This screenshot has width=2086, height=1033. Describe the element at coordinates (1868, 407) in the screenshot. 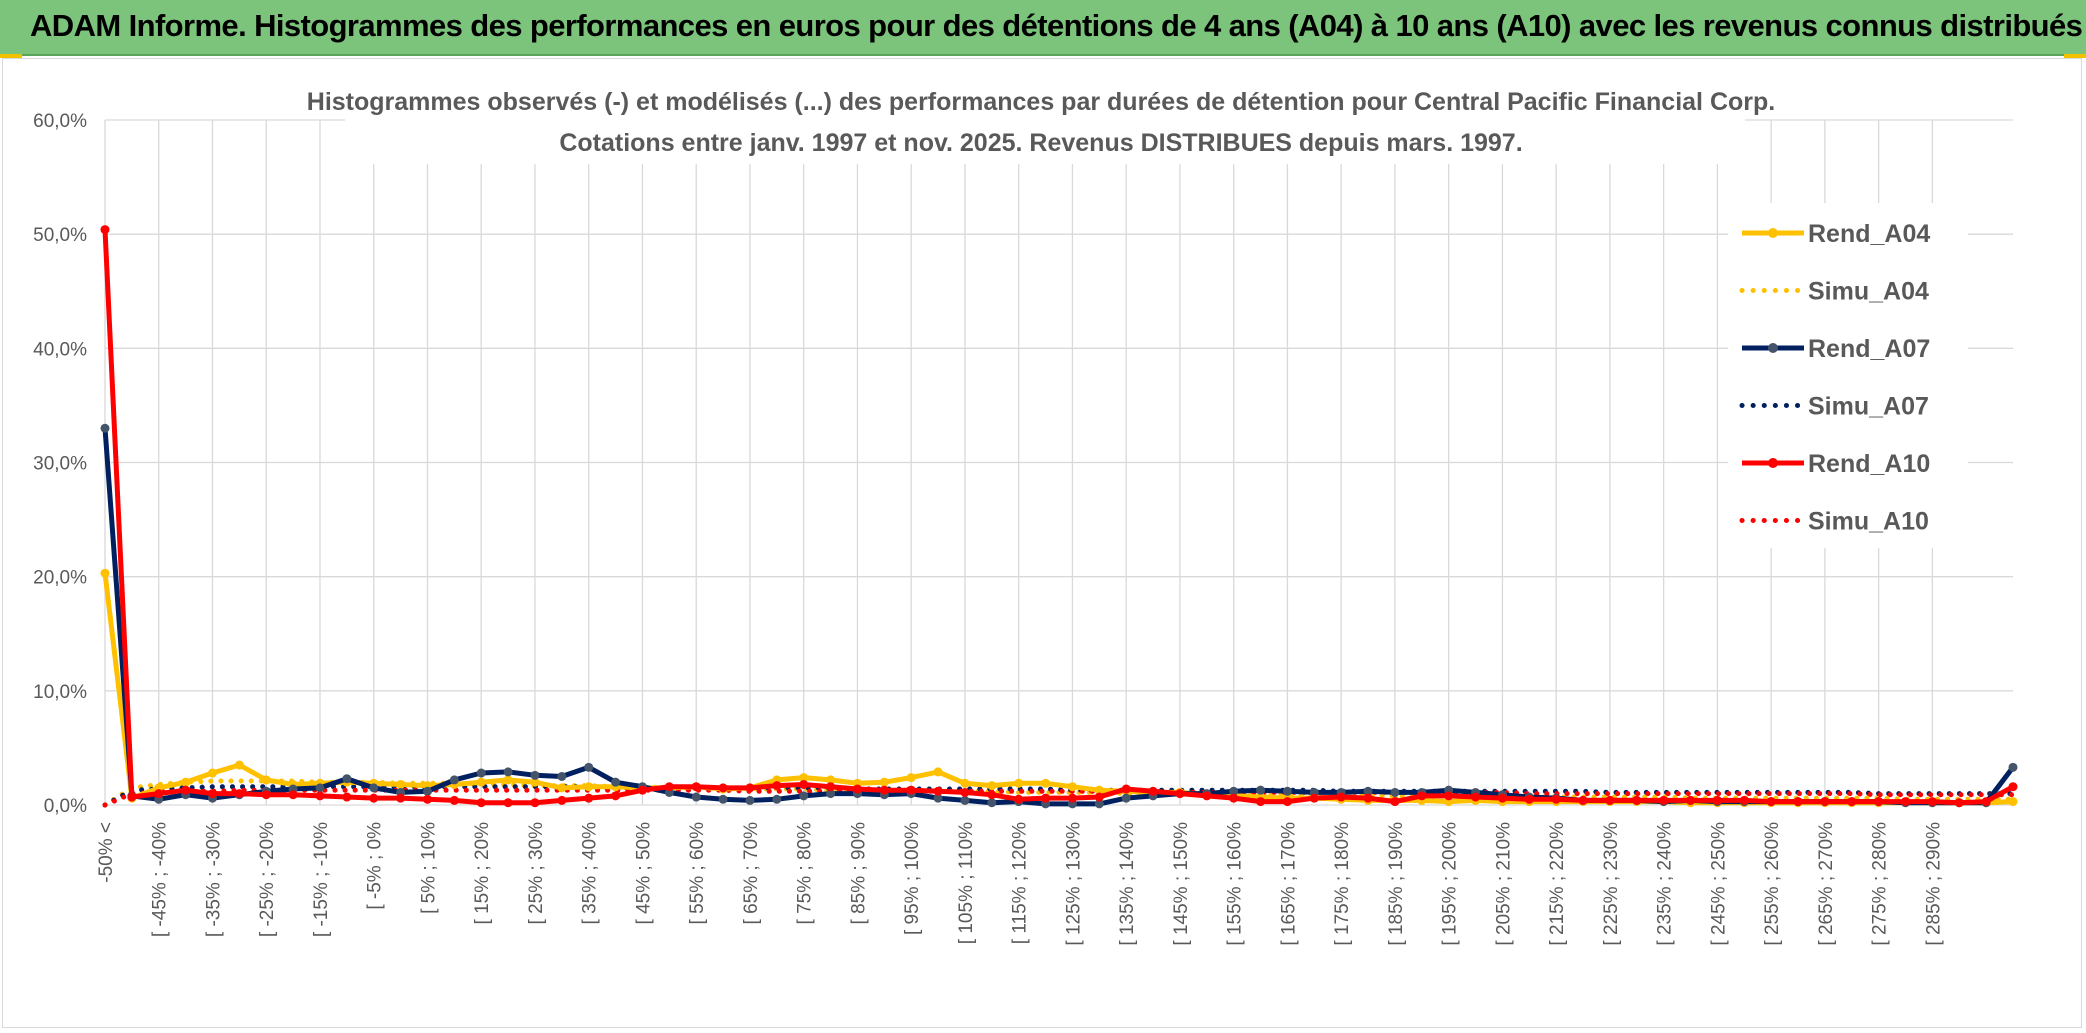

I see `legend-label: Simu_A07` at that location.